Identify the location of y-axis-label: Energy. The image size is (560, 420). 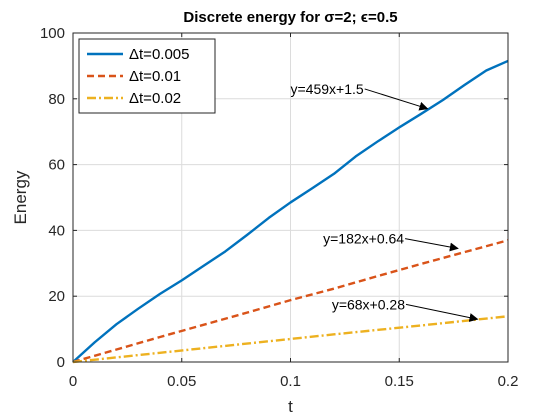
(20, 197).